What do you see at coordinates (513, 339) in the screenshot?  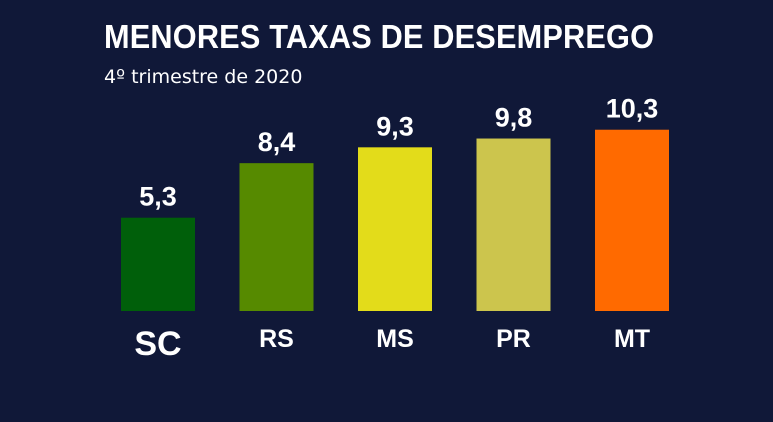 I see `category-label-pr: PR` at bounding box center [513, 339].